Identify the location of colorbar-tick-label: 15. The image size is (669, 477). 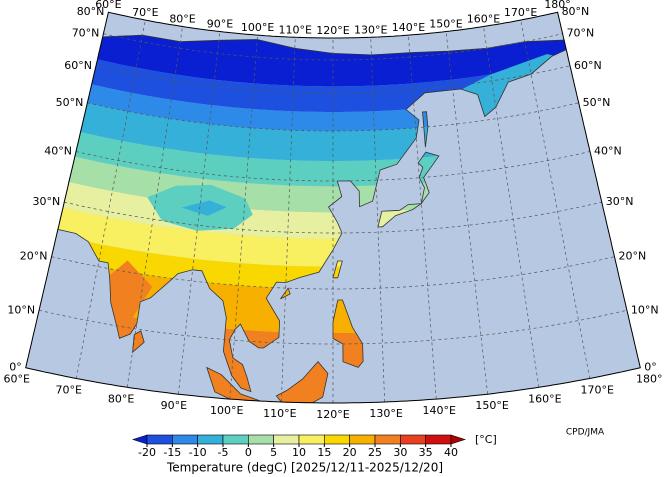
(324, 452).